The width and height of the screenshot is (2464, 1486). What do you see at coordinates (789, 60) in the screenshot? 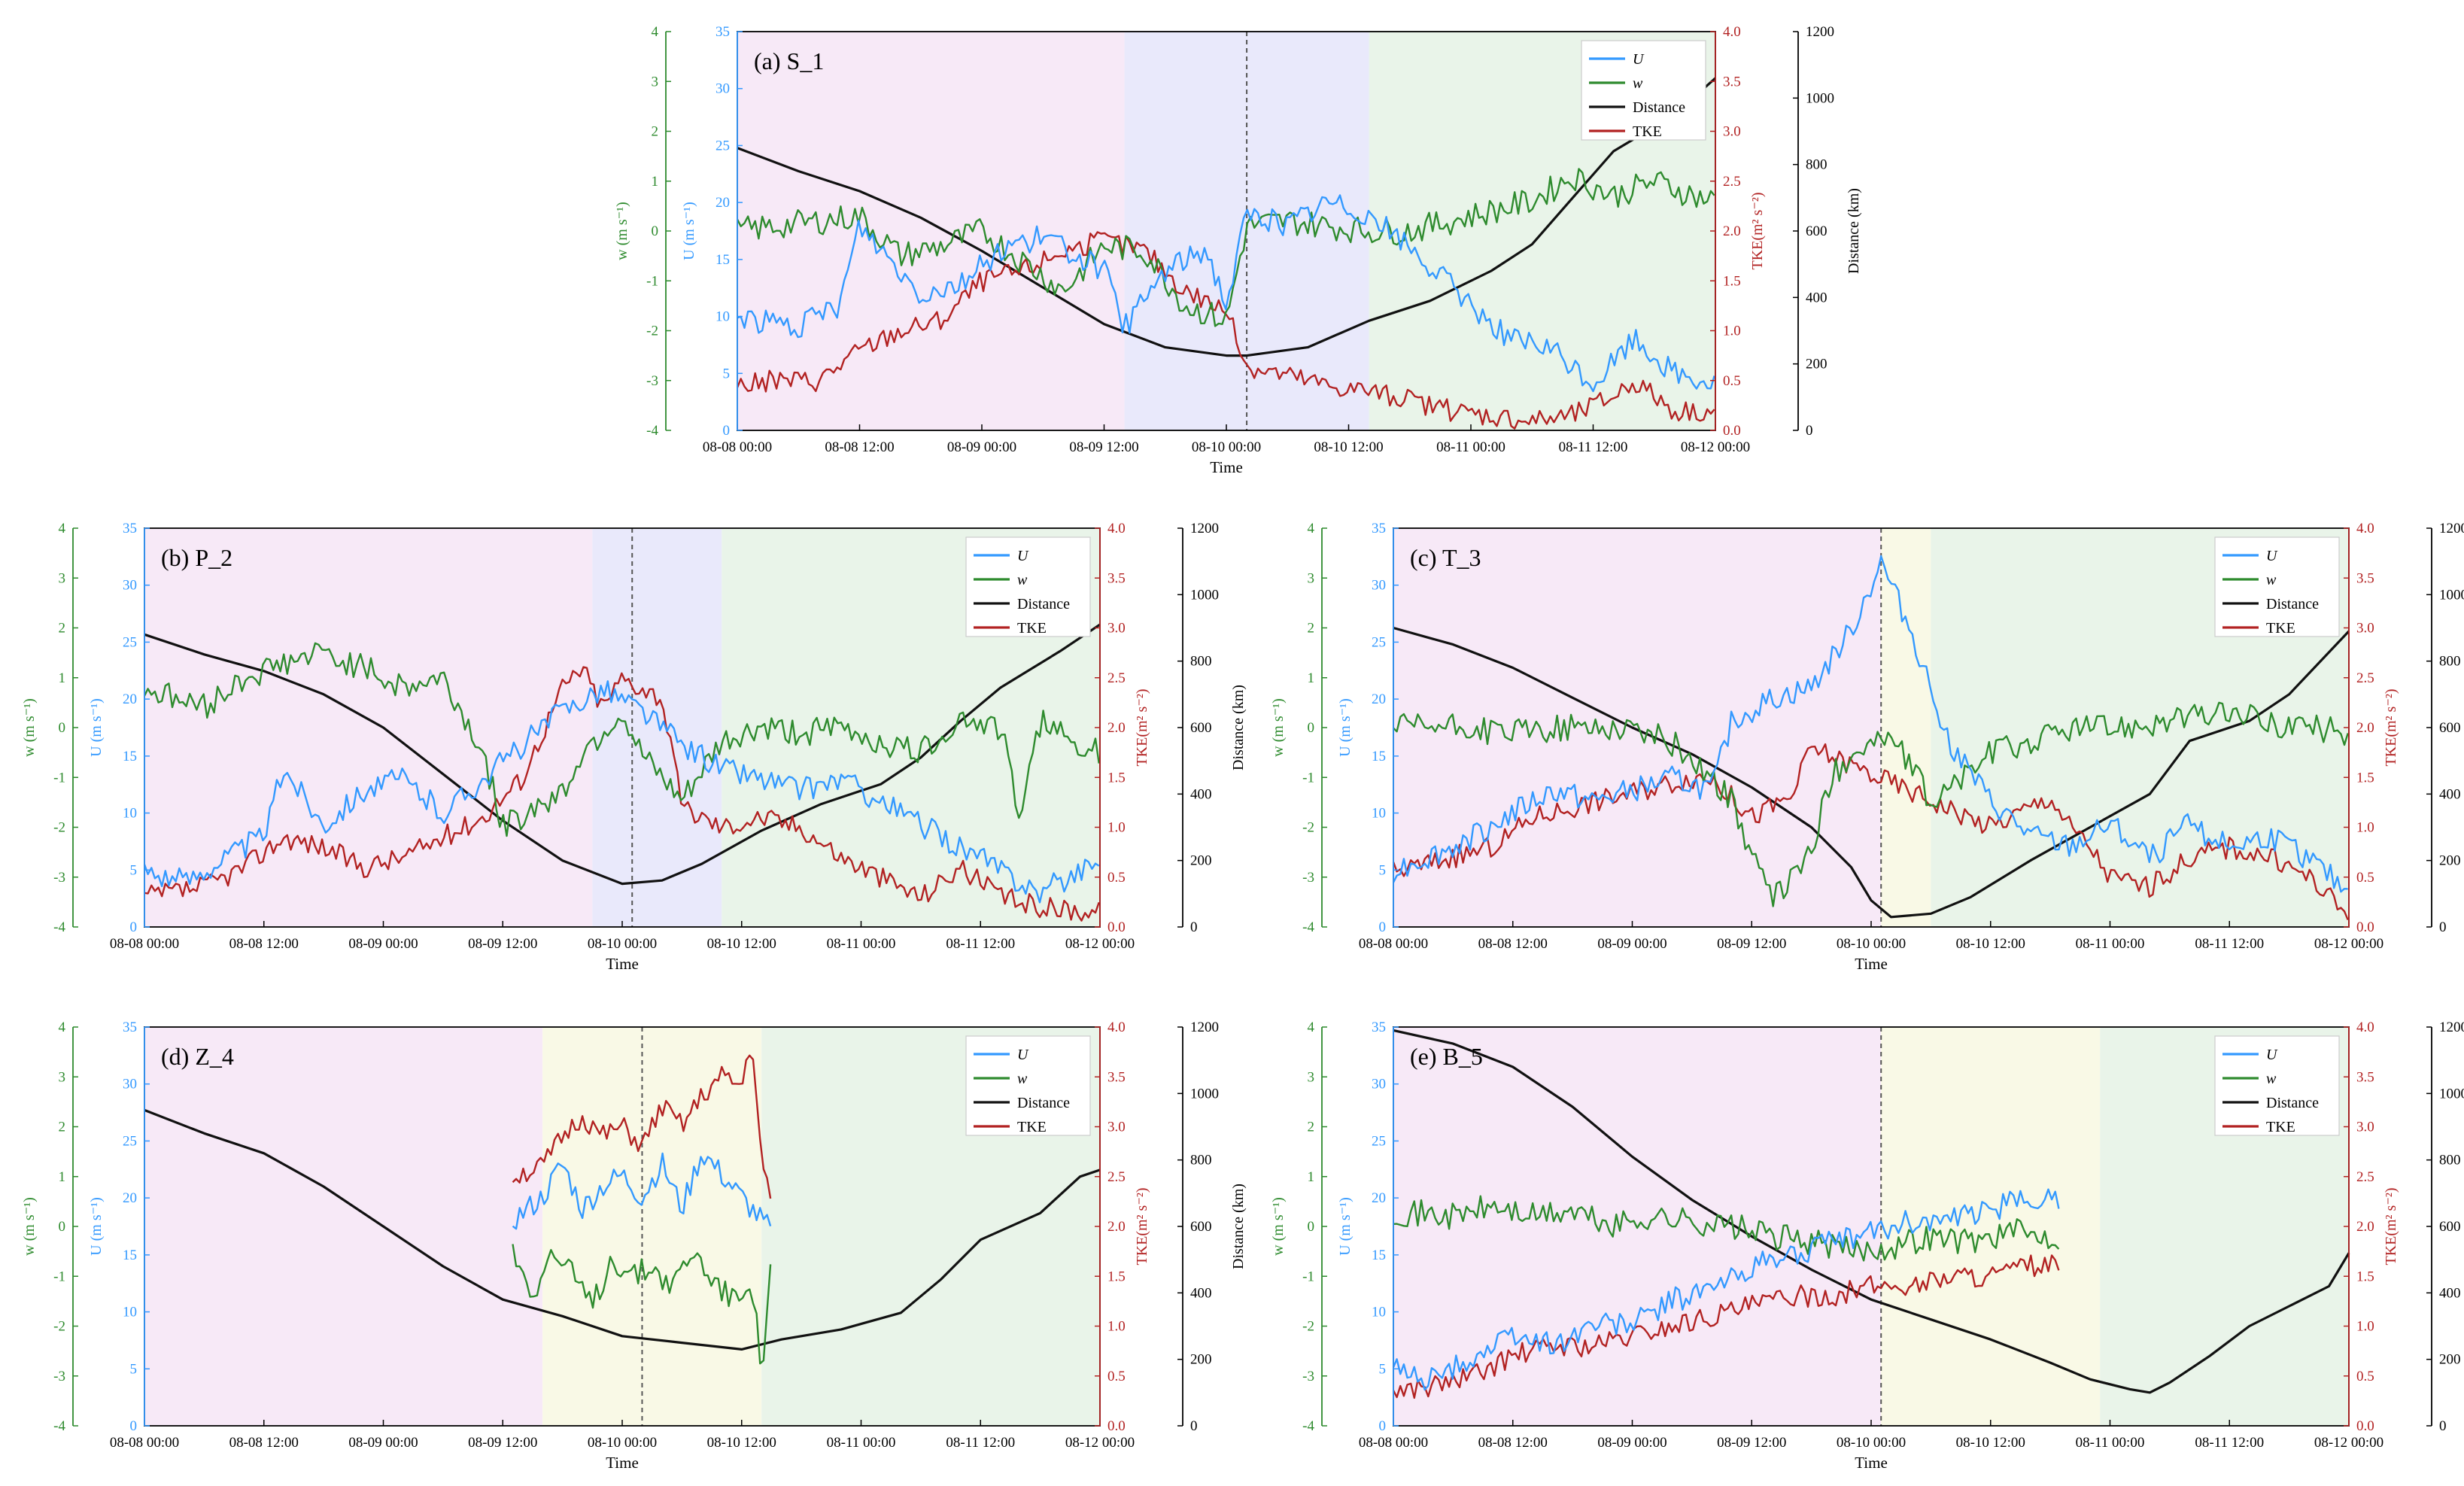
I see `panel-title: (a) S_1` at bounding box center [789, 60].